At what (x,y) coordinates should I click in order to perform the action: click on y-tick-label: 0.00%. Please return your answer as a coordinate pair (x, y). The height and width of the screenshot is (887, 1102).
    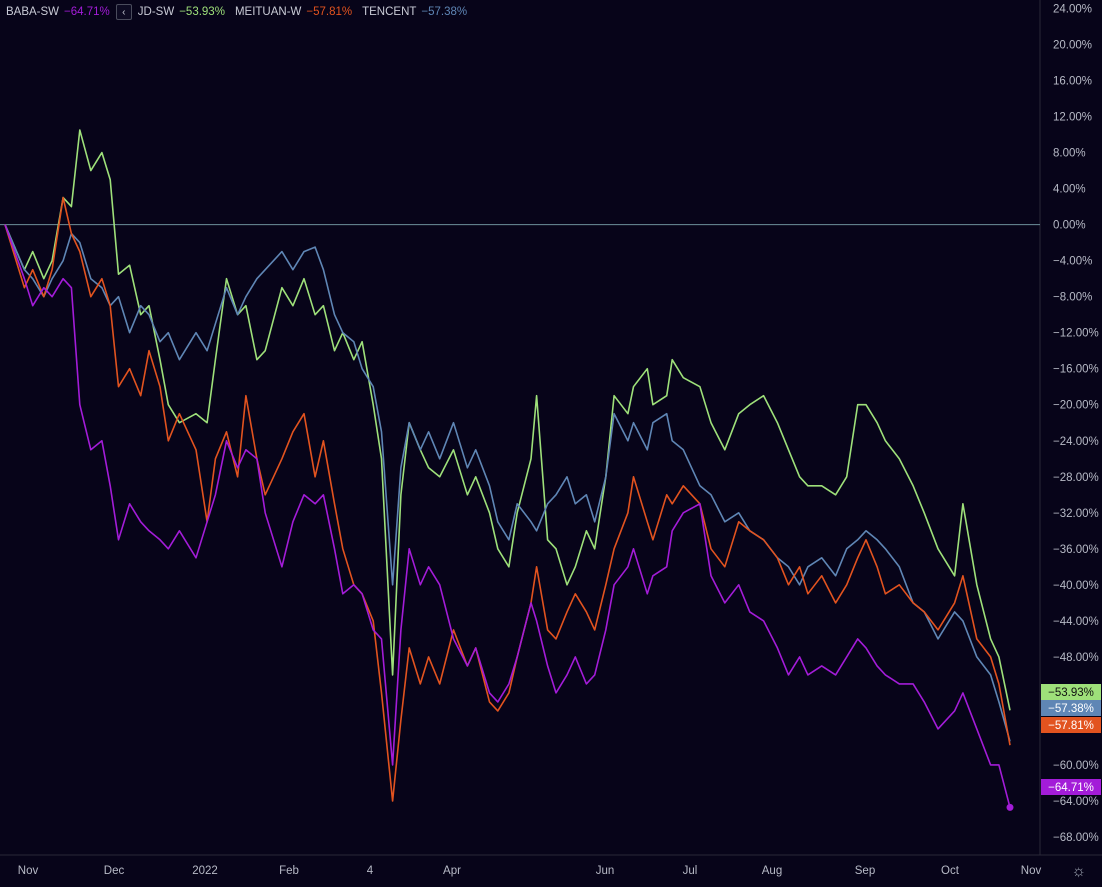
    Looking at the image, I should click on (1069, 226).